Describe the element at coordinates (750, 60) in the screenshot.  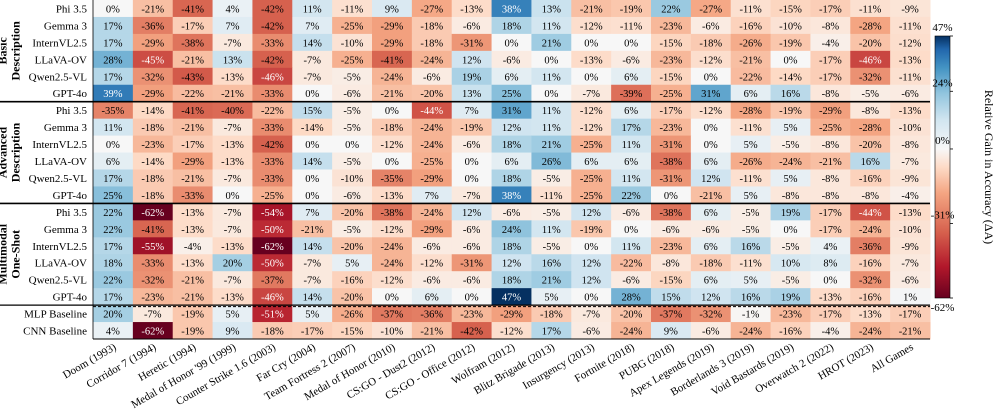
I see `cell-value-label: -21%` at that location.